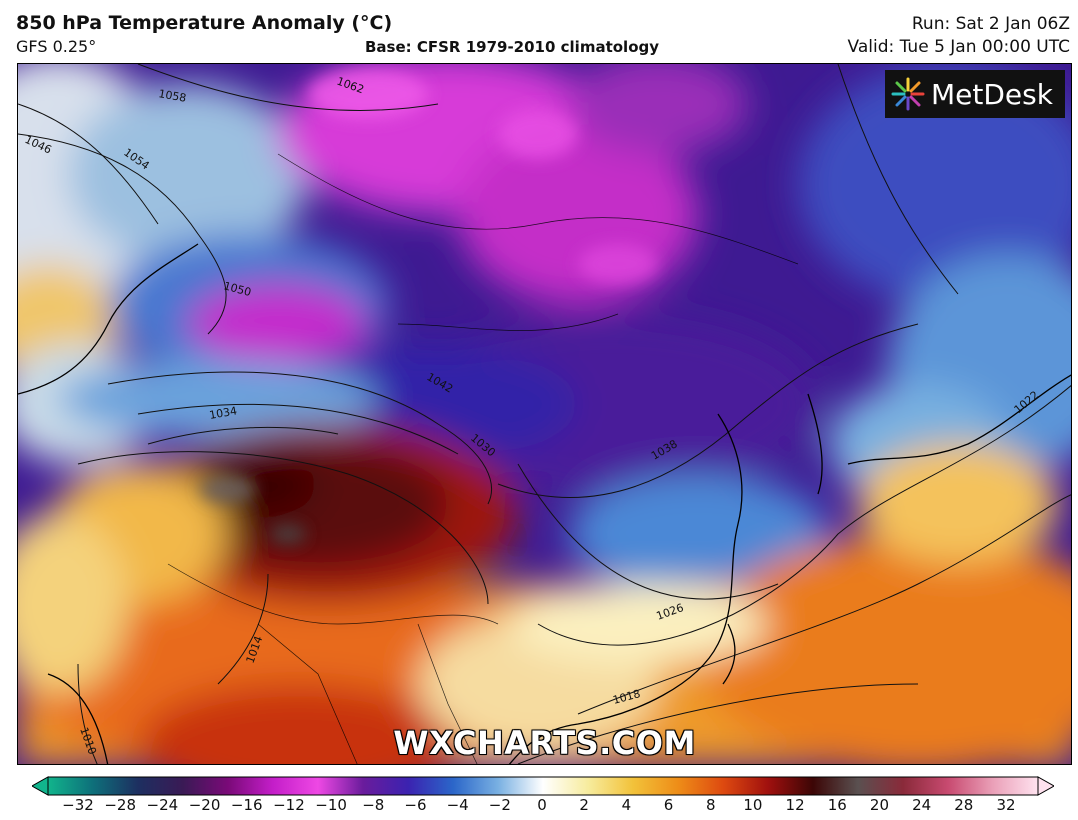  What do you see at coordinates (331, 805) in the screenshot?
I see `colorbar-tick-label: −10` at bounding box center [331, 805].